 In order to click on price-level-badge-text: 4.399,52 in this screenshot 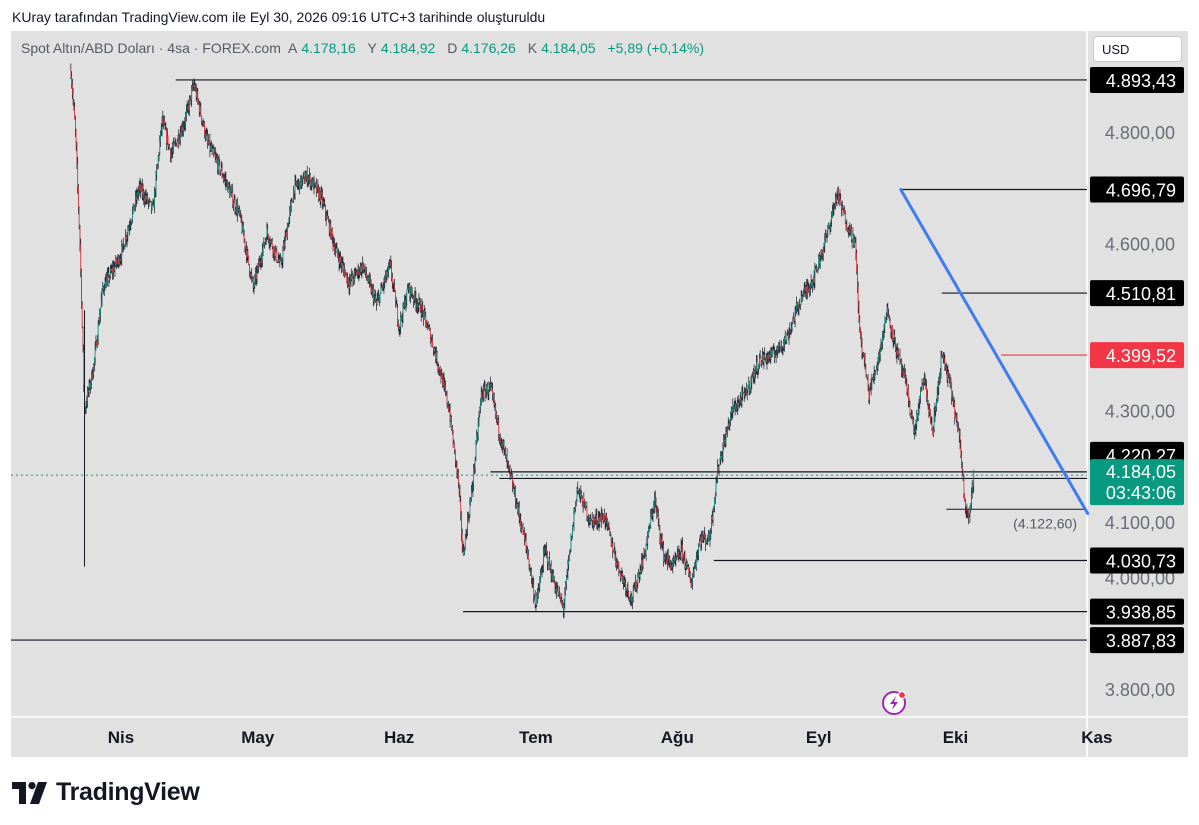, I will do `click(1141, 356)`.